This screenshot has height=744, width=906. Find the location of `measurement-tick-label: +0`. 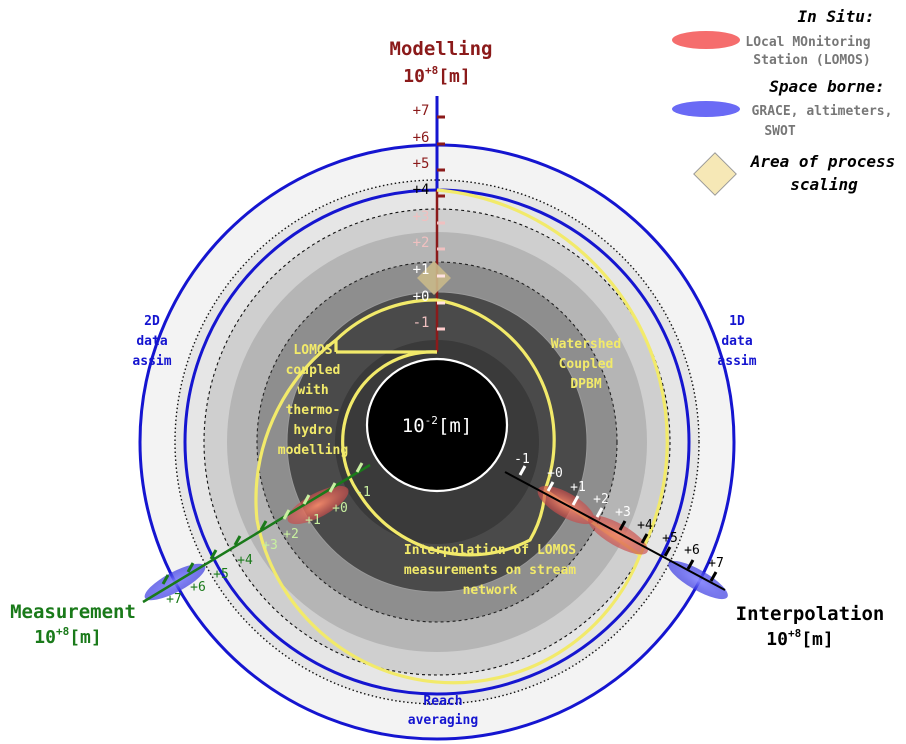

measurement-tick-label: +0 is located at coordinates (340, 508).